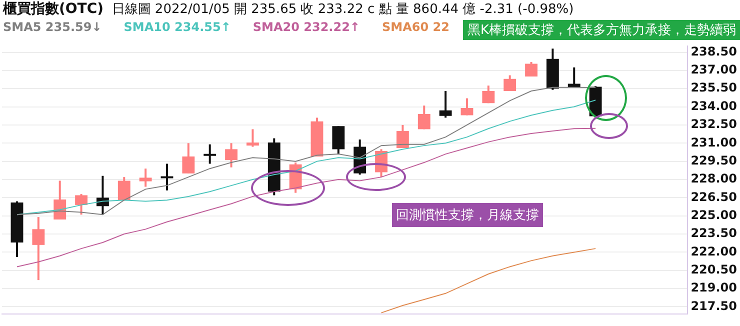  What do you see at coordinates (714, 124) in the screenshot?
I see `y-tick-label: 232.50` at bounding box center [714, 124].